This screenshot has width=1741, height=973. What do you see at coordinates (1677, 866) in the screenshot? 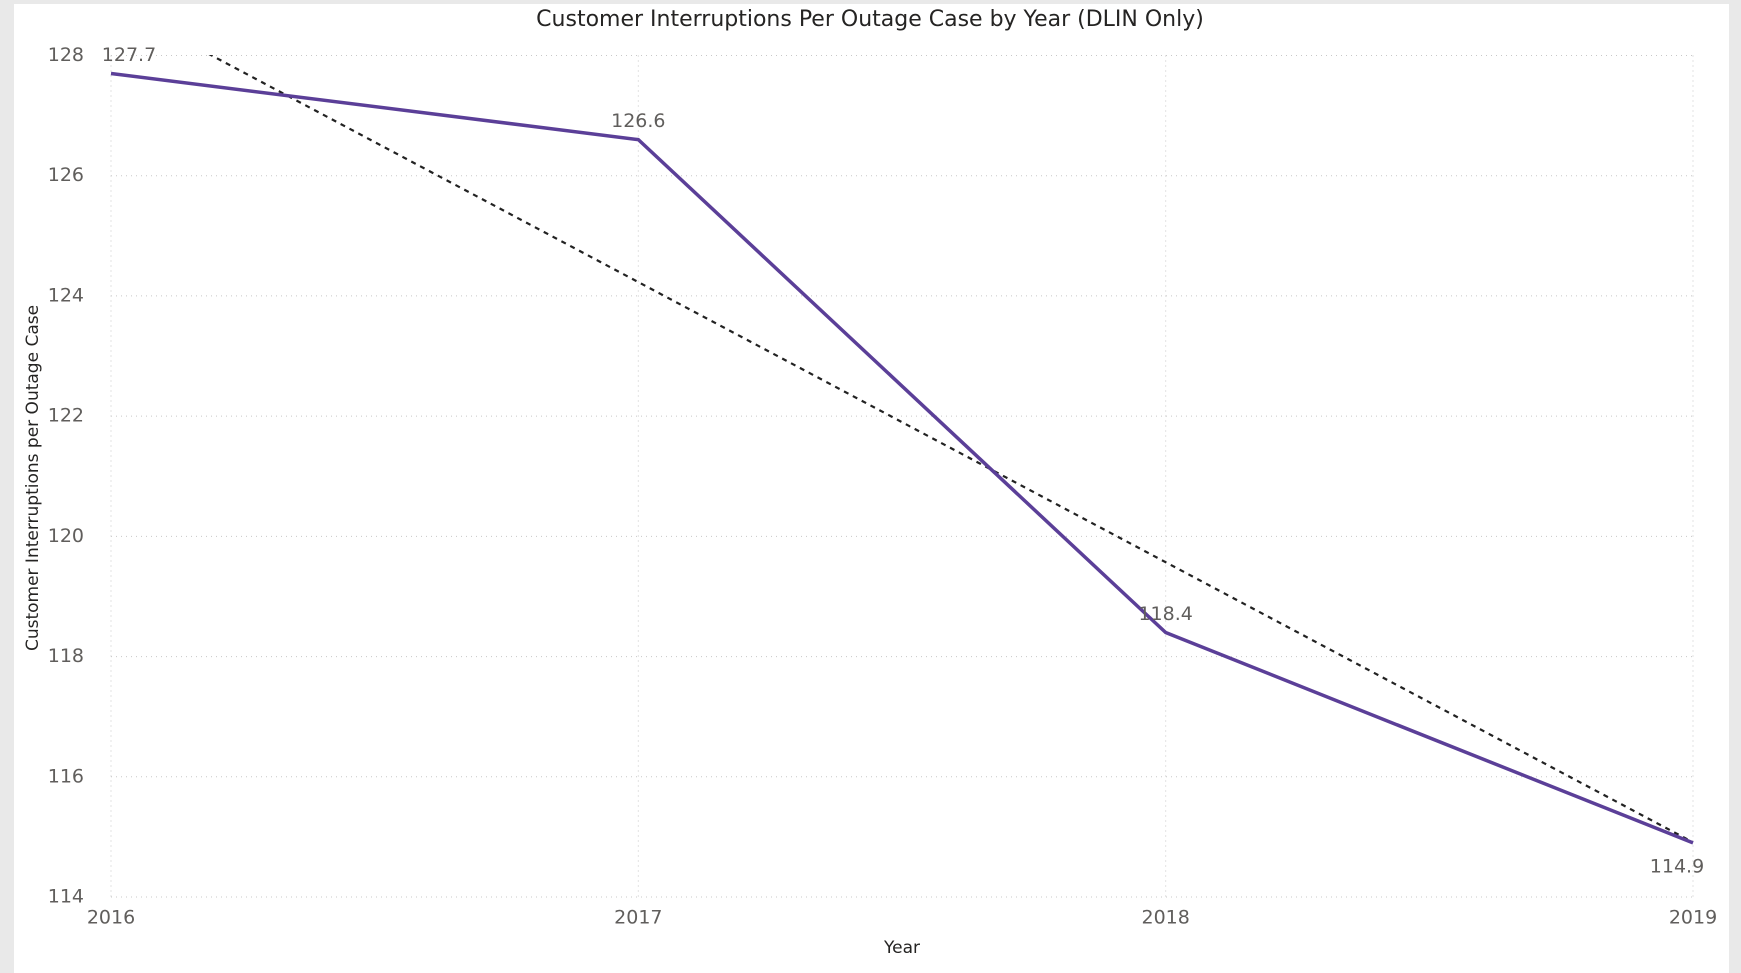
I see `data-label: 114.9` at bounding box center [1677, 866].